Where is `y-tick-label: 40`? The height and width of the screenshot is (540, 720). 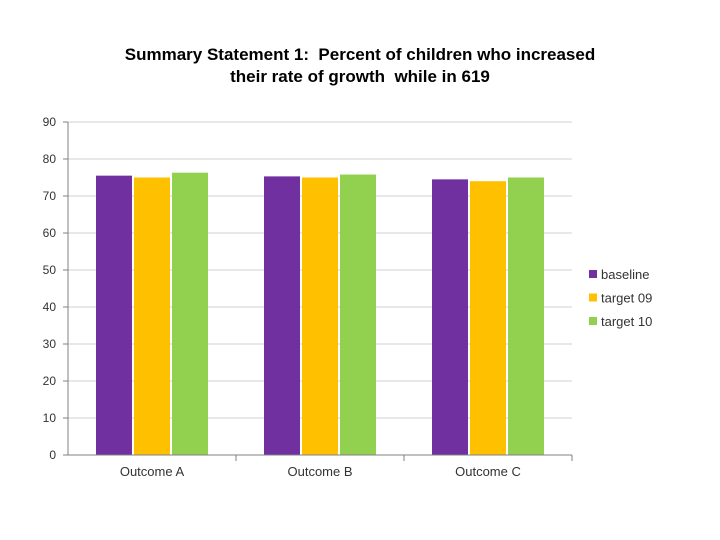
y-tick-label: 40 is located at coordinates (50, 307).